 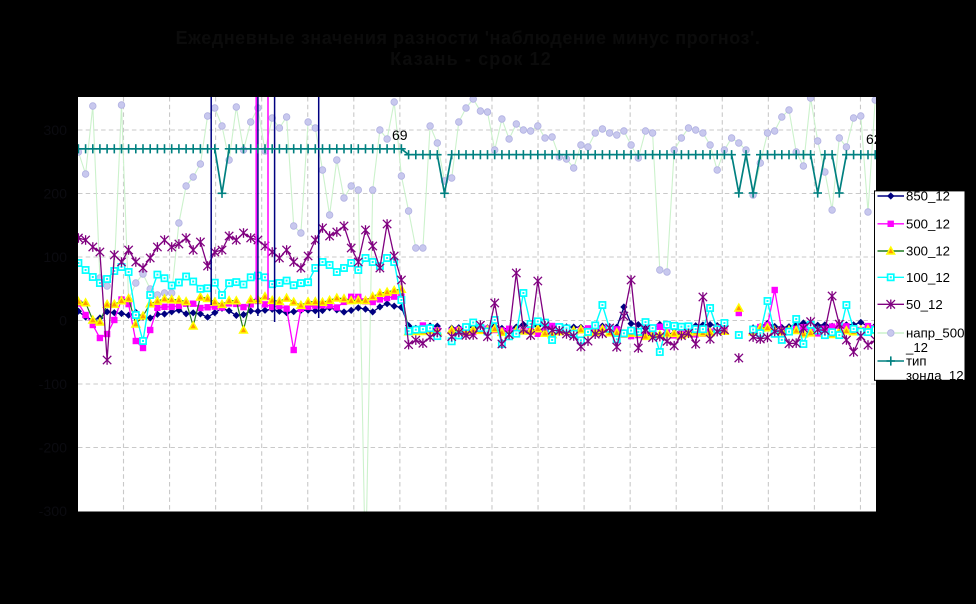 I want to click on svg-text: 50_12, so click(x=924, y=304).